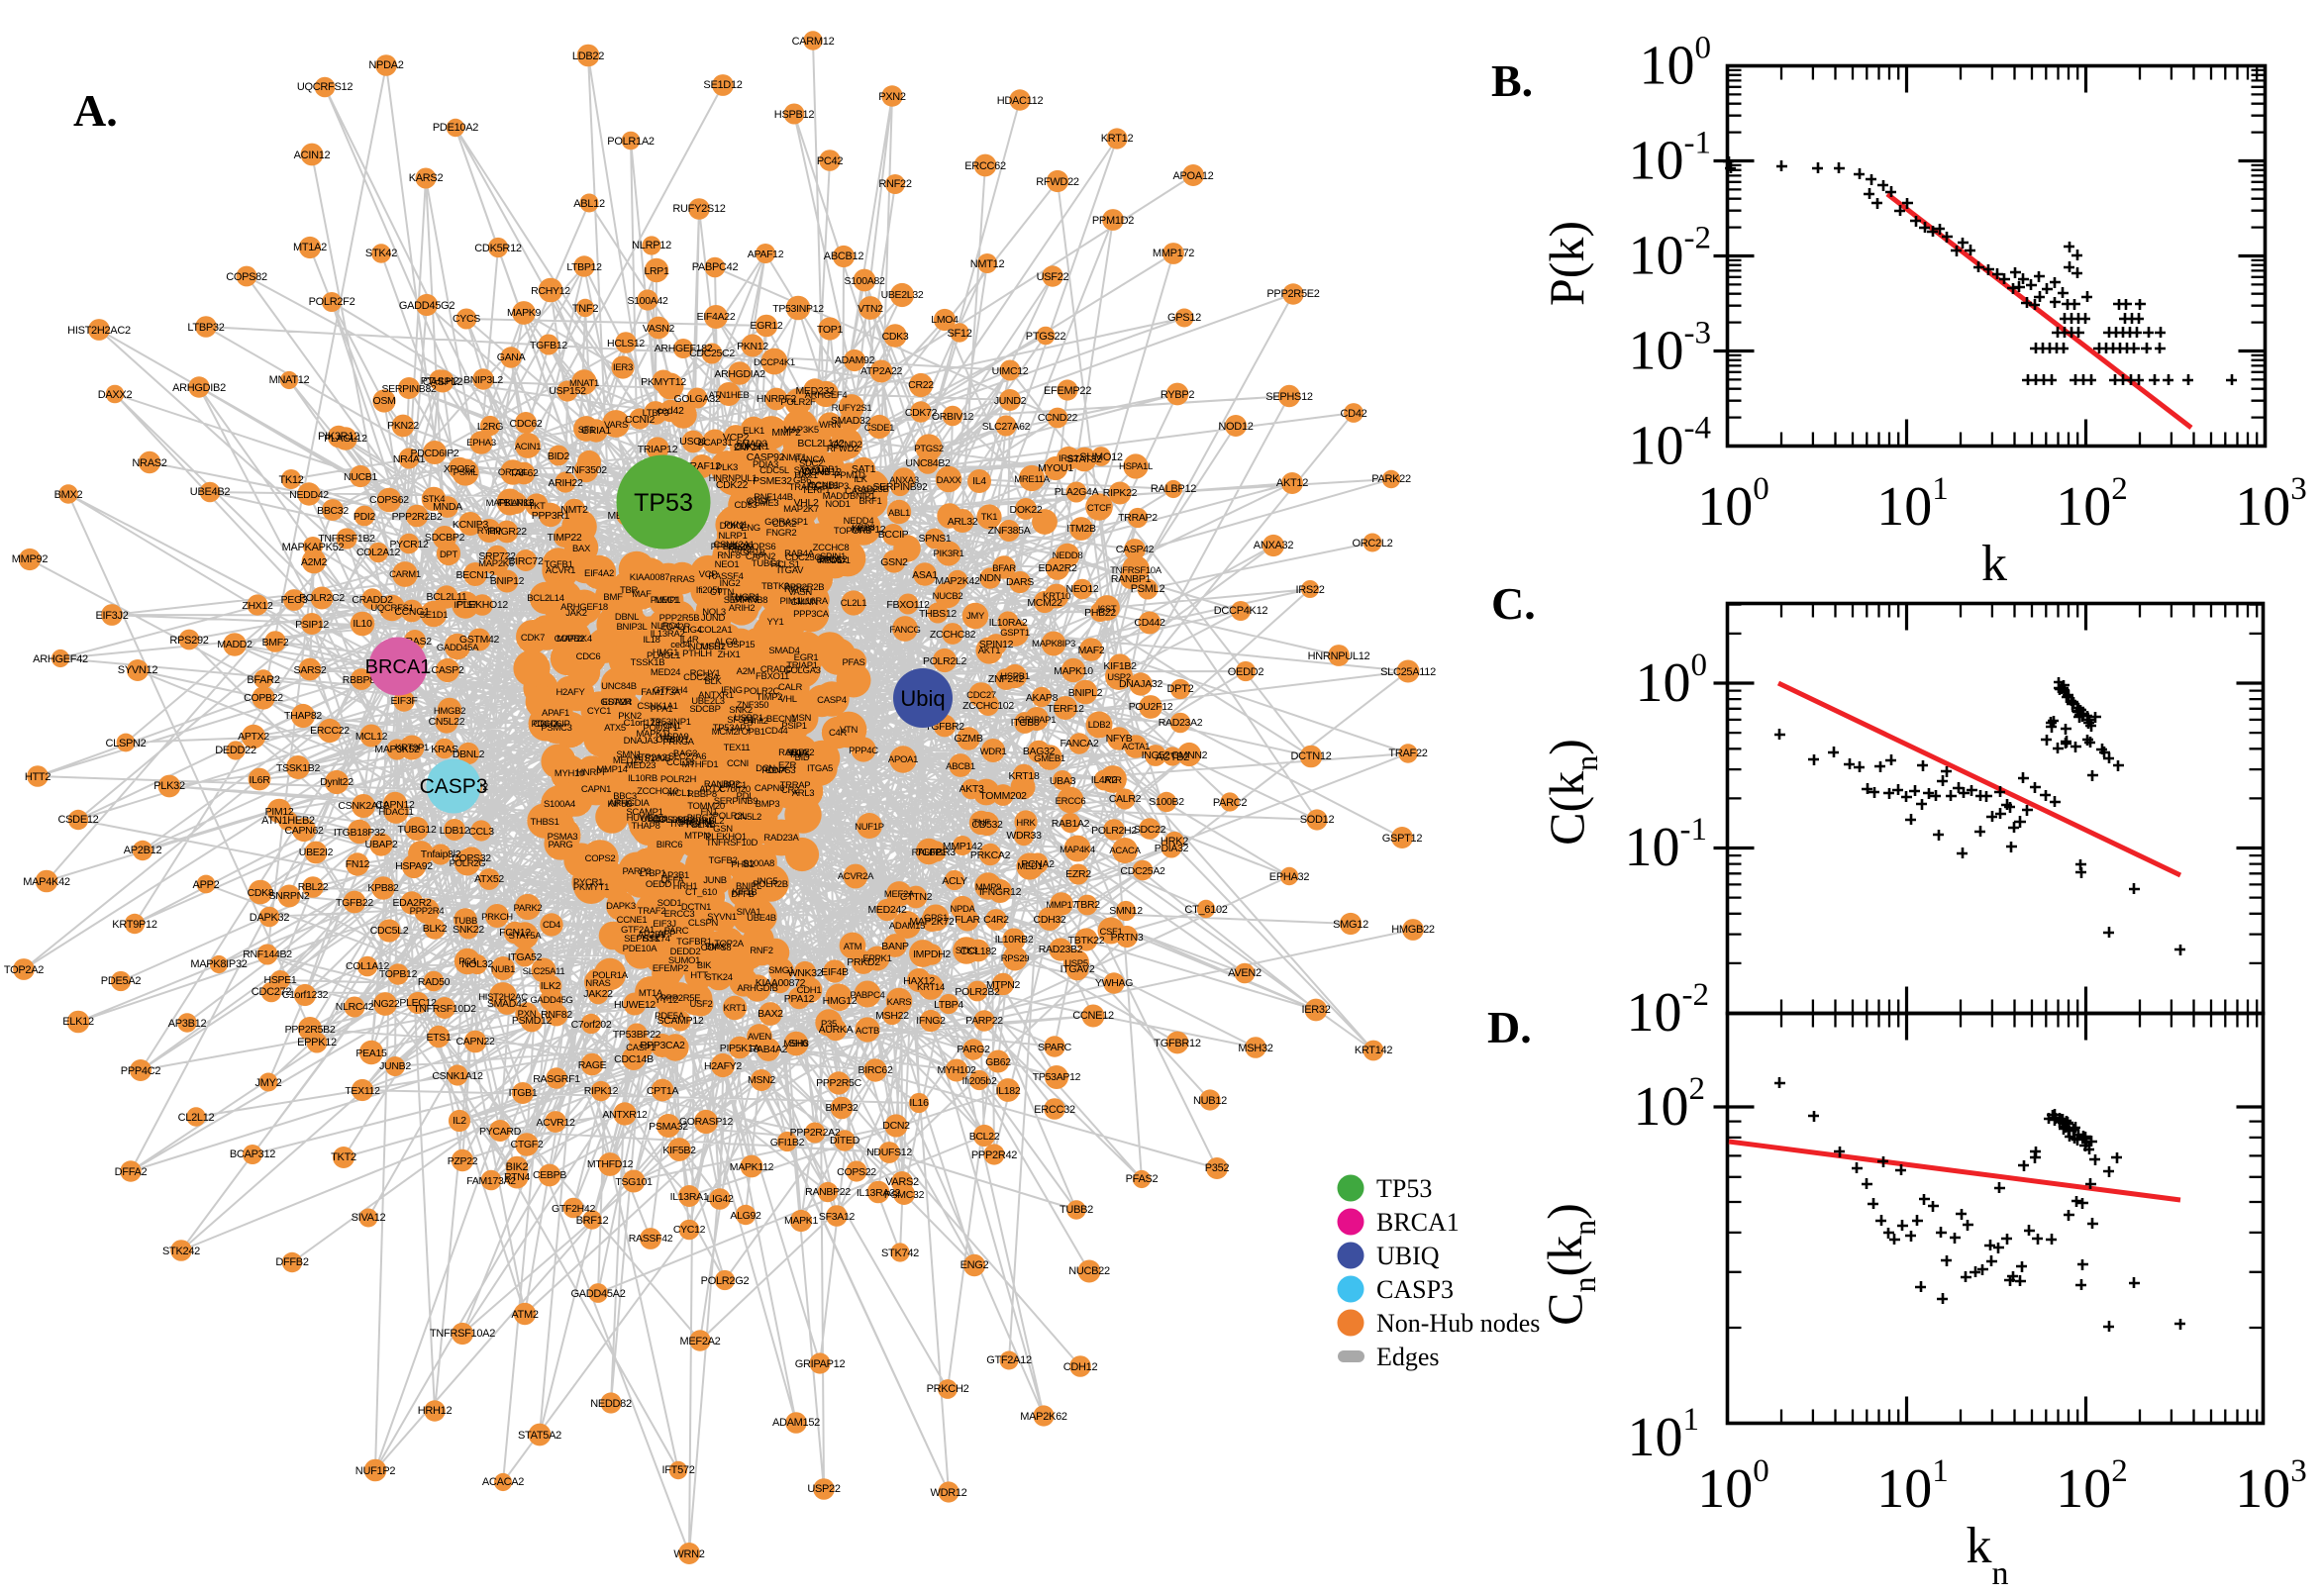 The width and height of the screenshot is (2323, 1596). What do you see at coordinates (1027, 510) in the screenshot?
I see `svg-text: DOK22` at bounding box center [1027, 510].